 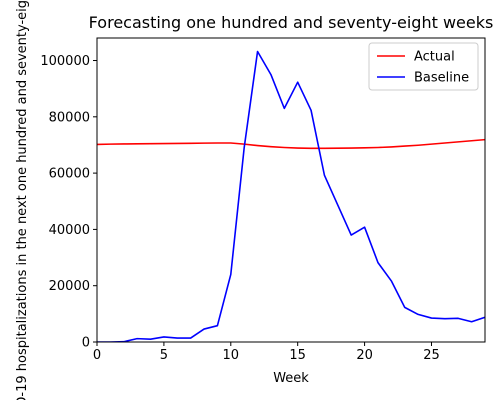 I want to click on y-tick-label: 80000, so click(x=69, y=117).